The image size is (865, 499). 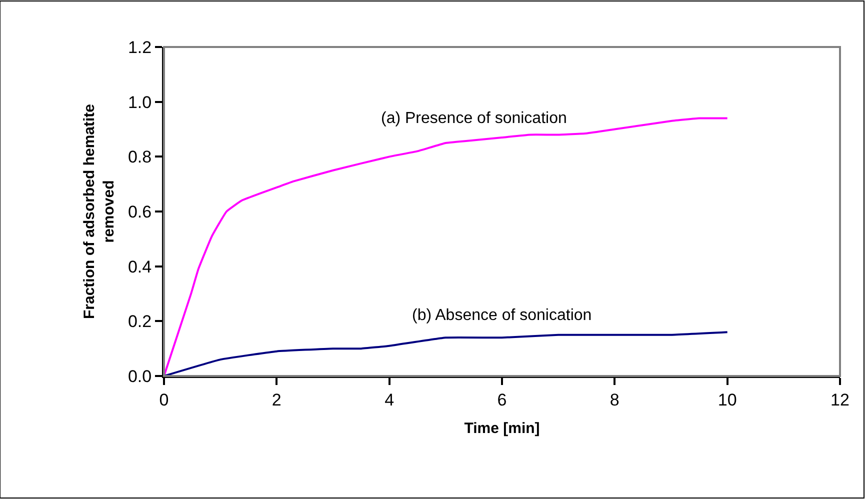 I want to click on series-label: (b) Absence of sonication, so click(x=502, y=315).